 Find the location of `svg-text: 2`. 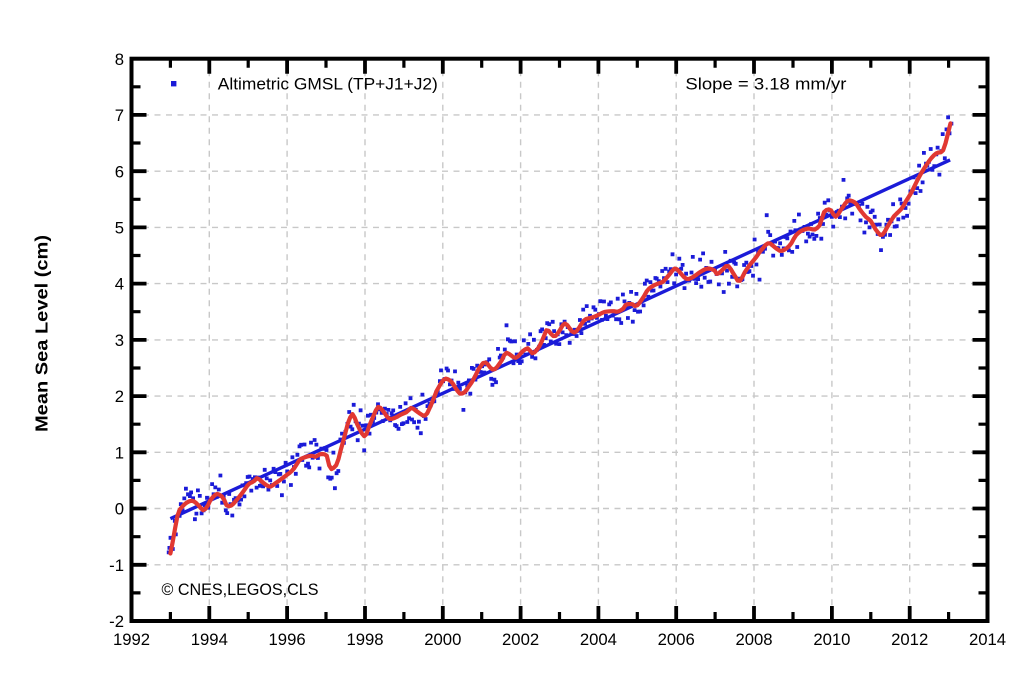

svg-text: 2 is located at coordinates (119, 396).